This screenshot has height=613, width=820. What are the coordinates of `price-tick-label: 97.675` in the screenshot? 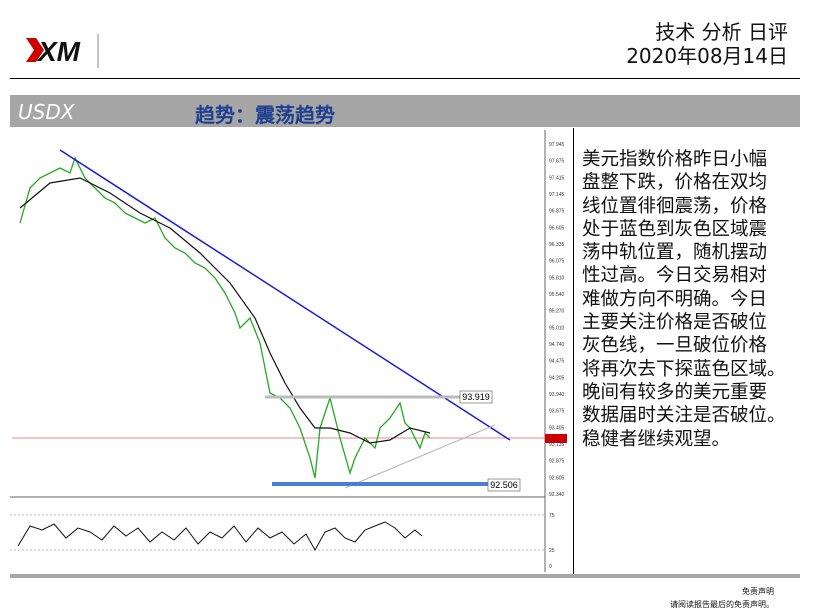 It's located at (557, 162).